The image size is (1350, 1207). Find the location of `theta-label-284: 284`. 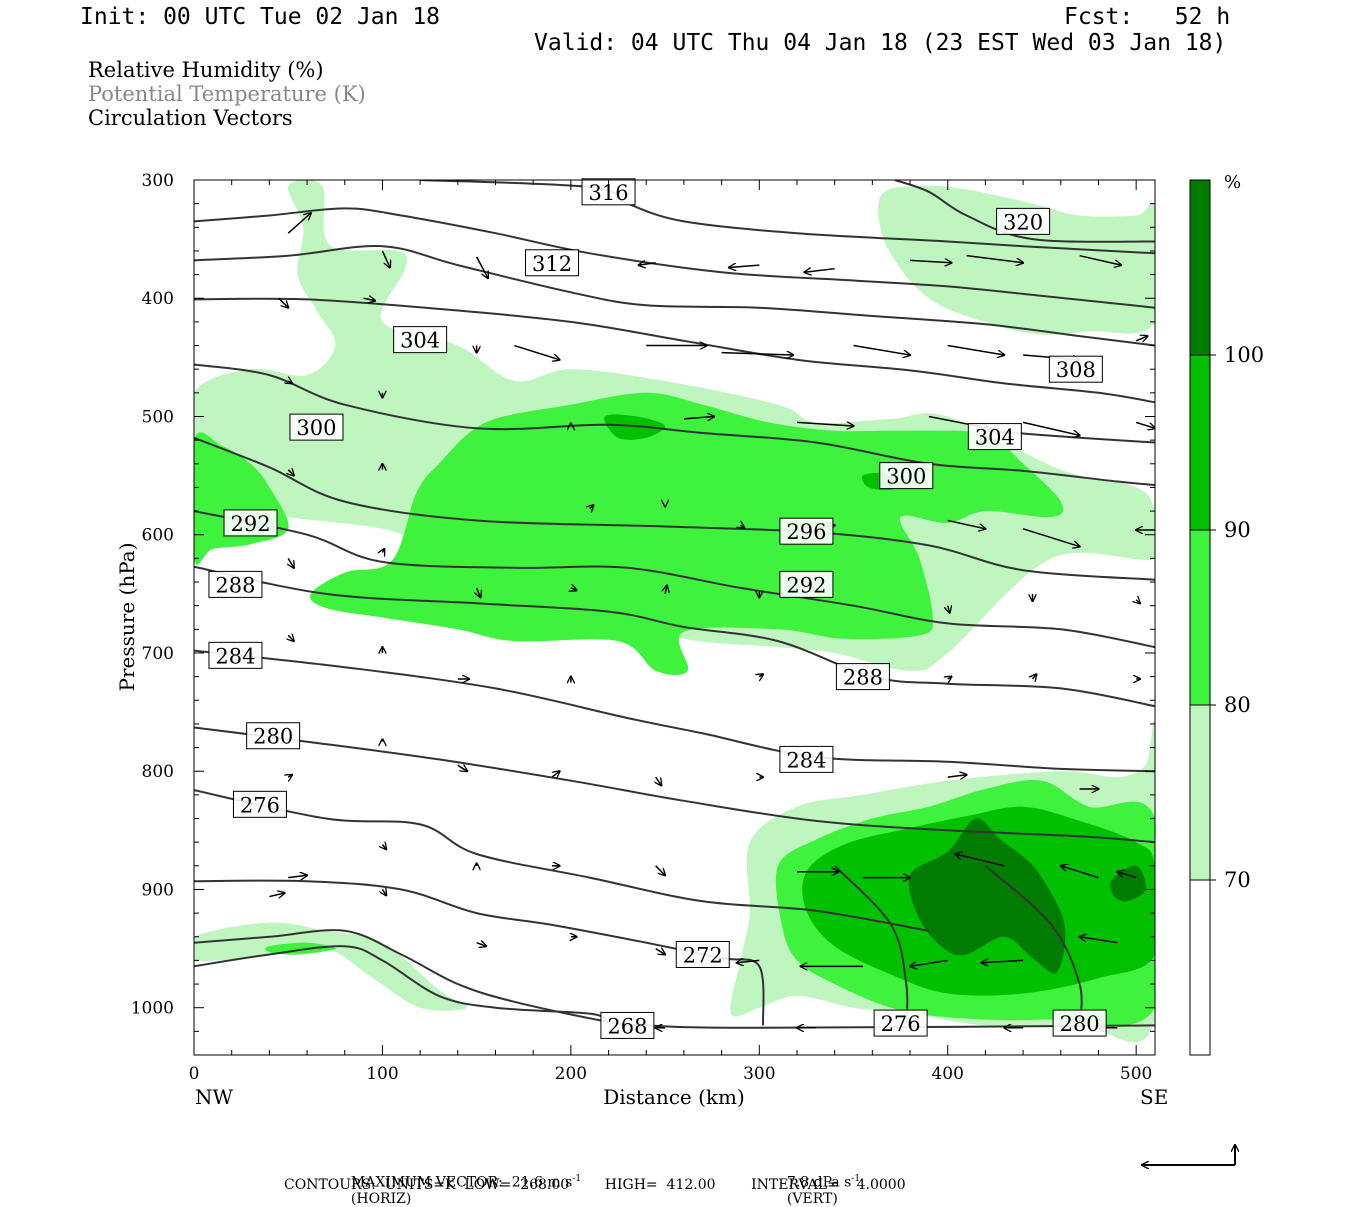

theta-label-284: 284 is located at coordinates (235, 655).